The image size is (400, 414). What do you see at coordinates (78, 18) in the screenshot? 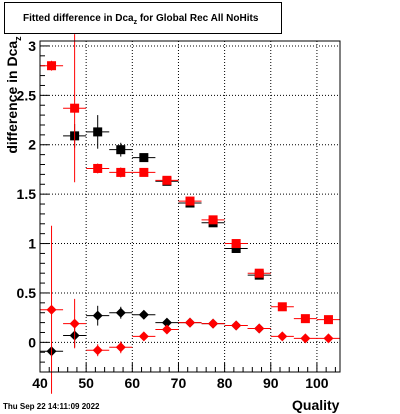
I see `chart-title-prefix: Fitted difference in Dca` at bounding box center [78, 18].